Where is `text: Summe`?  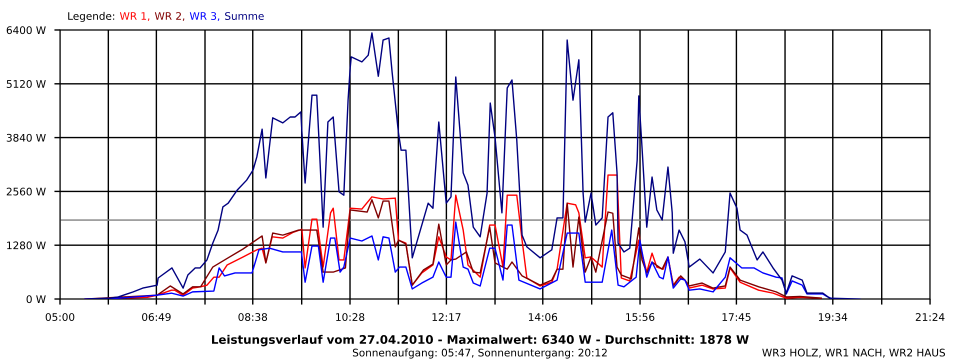
text: Summe is located at coordinates (244, 16).